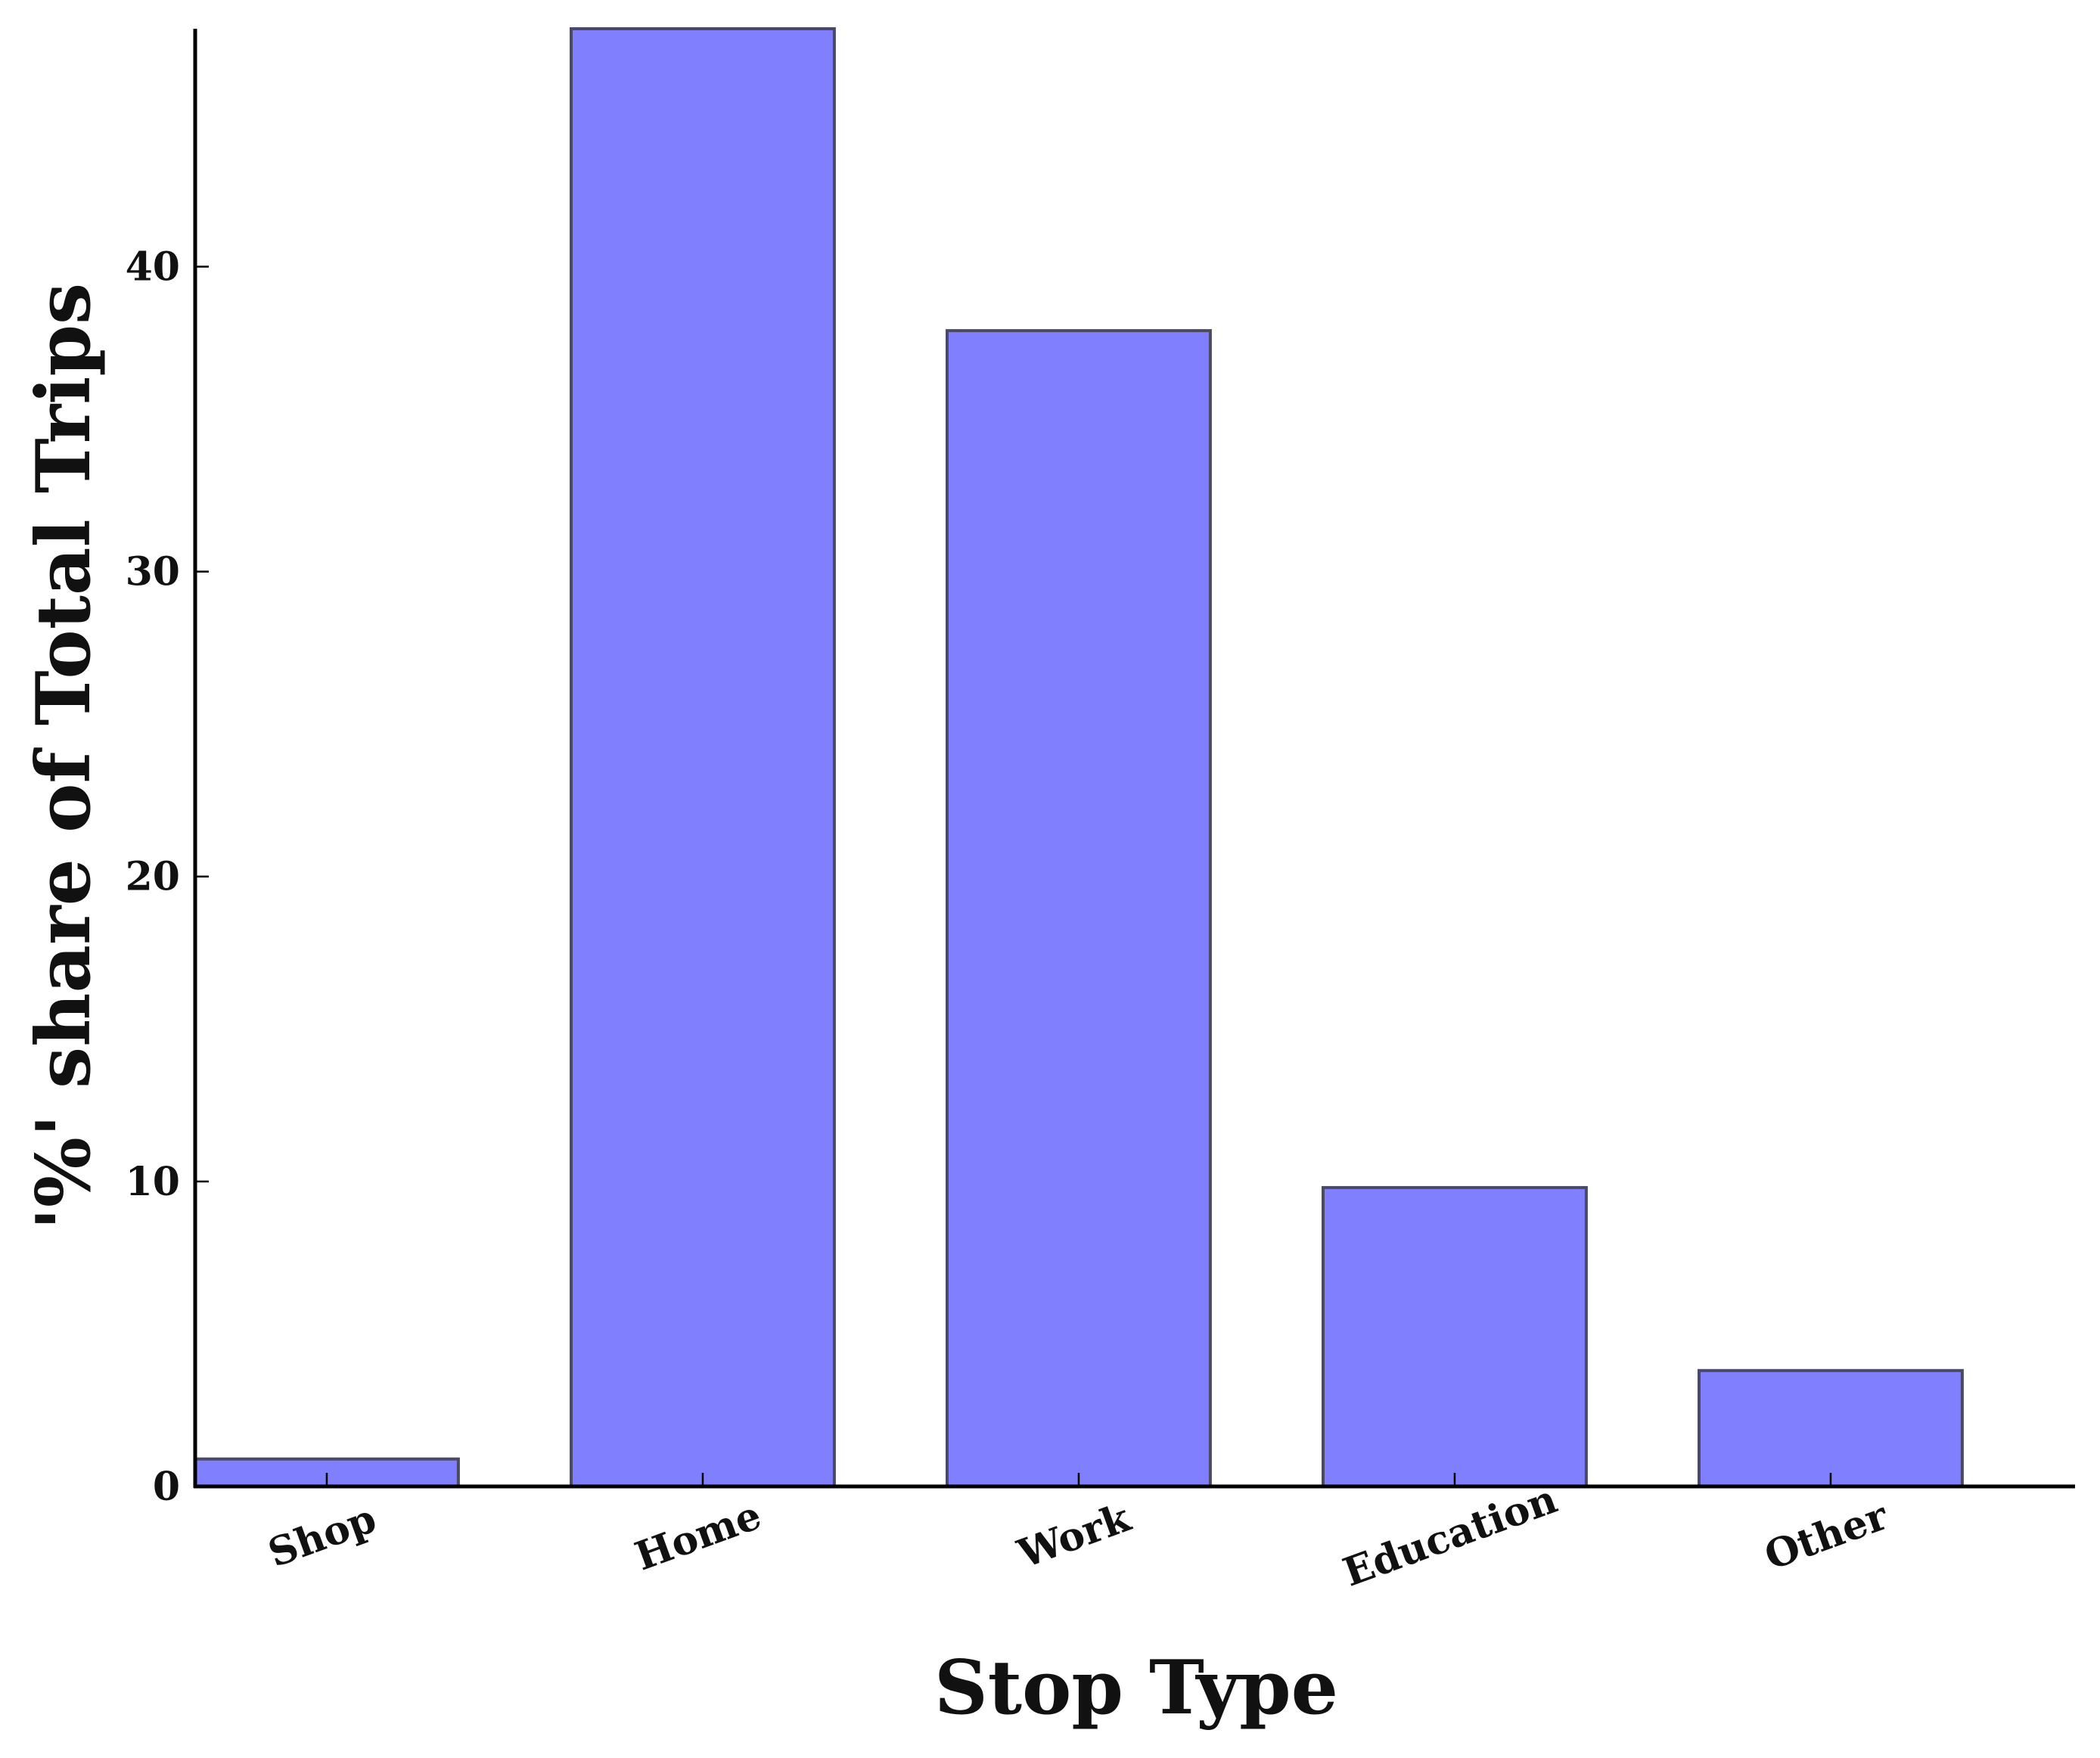  What do you see at coordinates (153, 572) in the screenshot?
I see `y-tick-label: 30` at bounding box center [153, 572].